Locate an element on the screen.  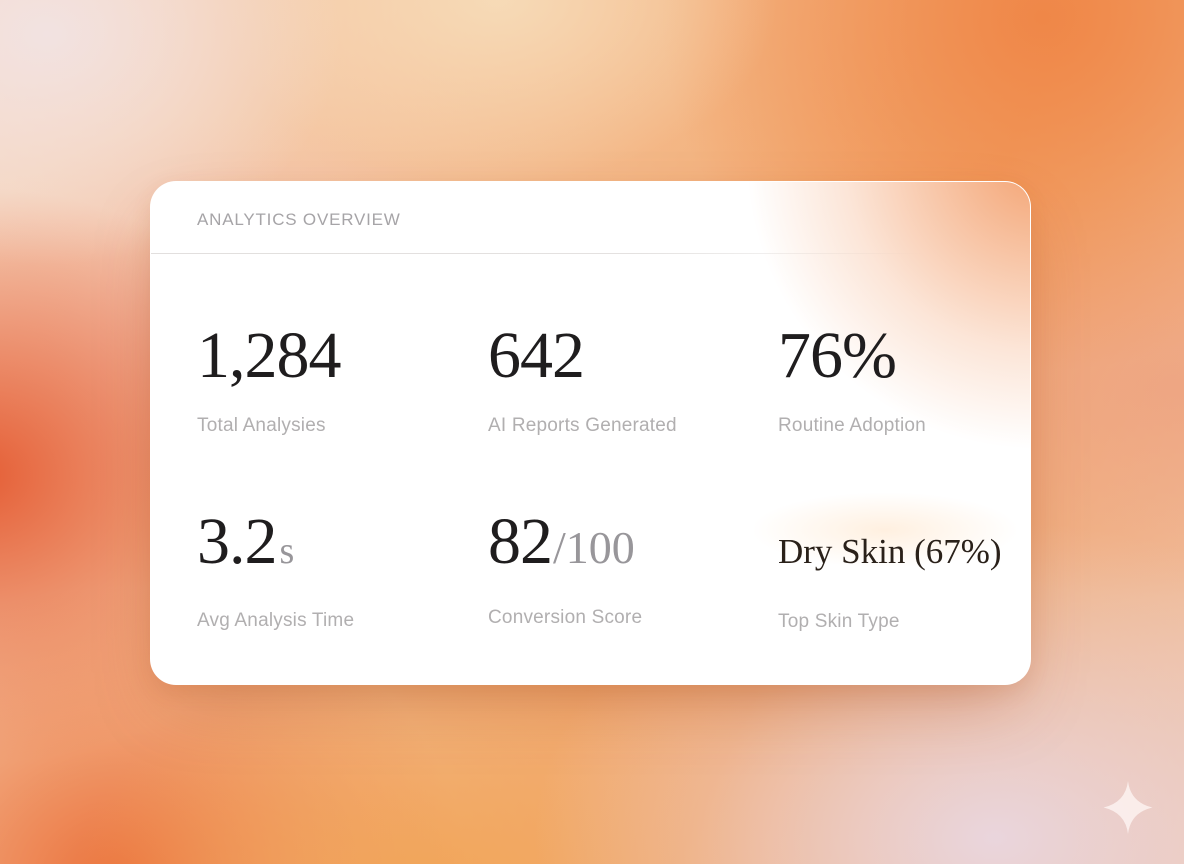
stat-value: 82/100 is located at coordinates (561, 541).